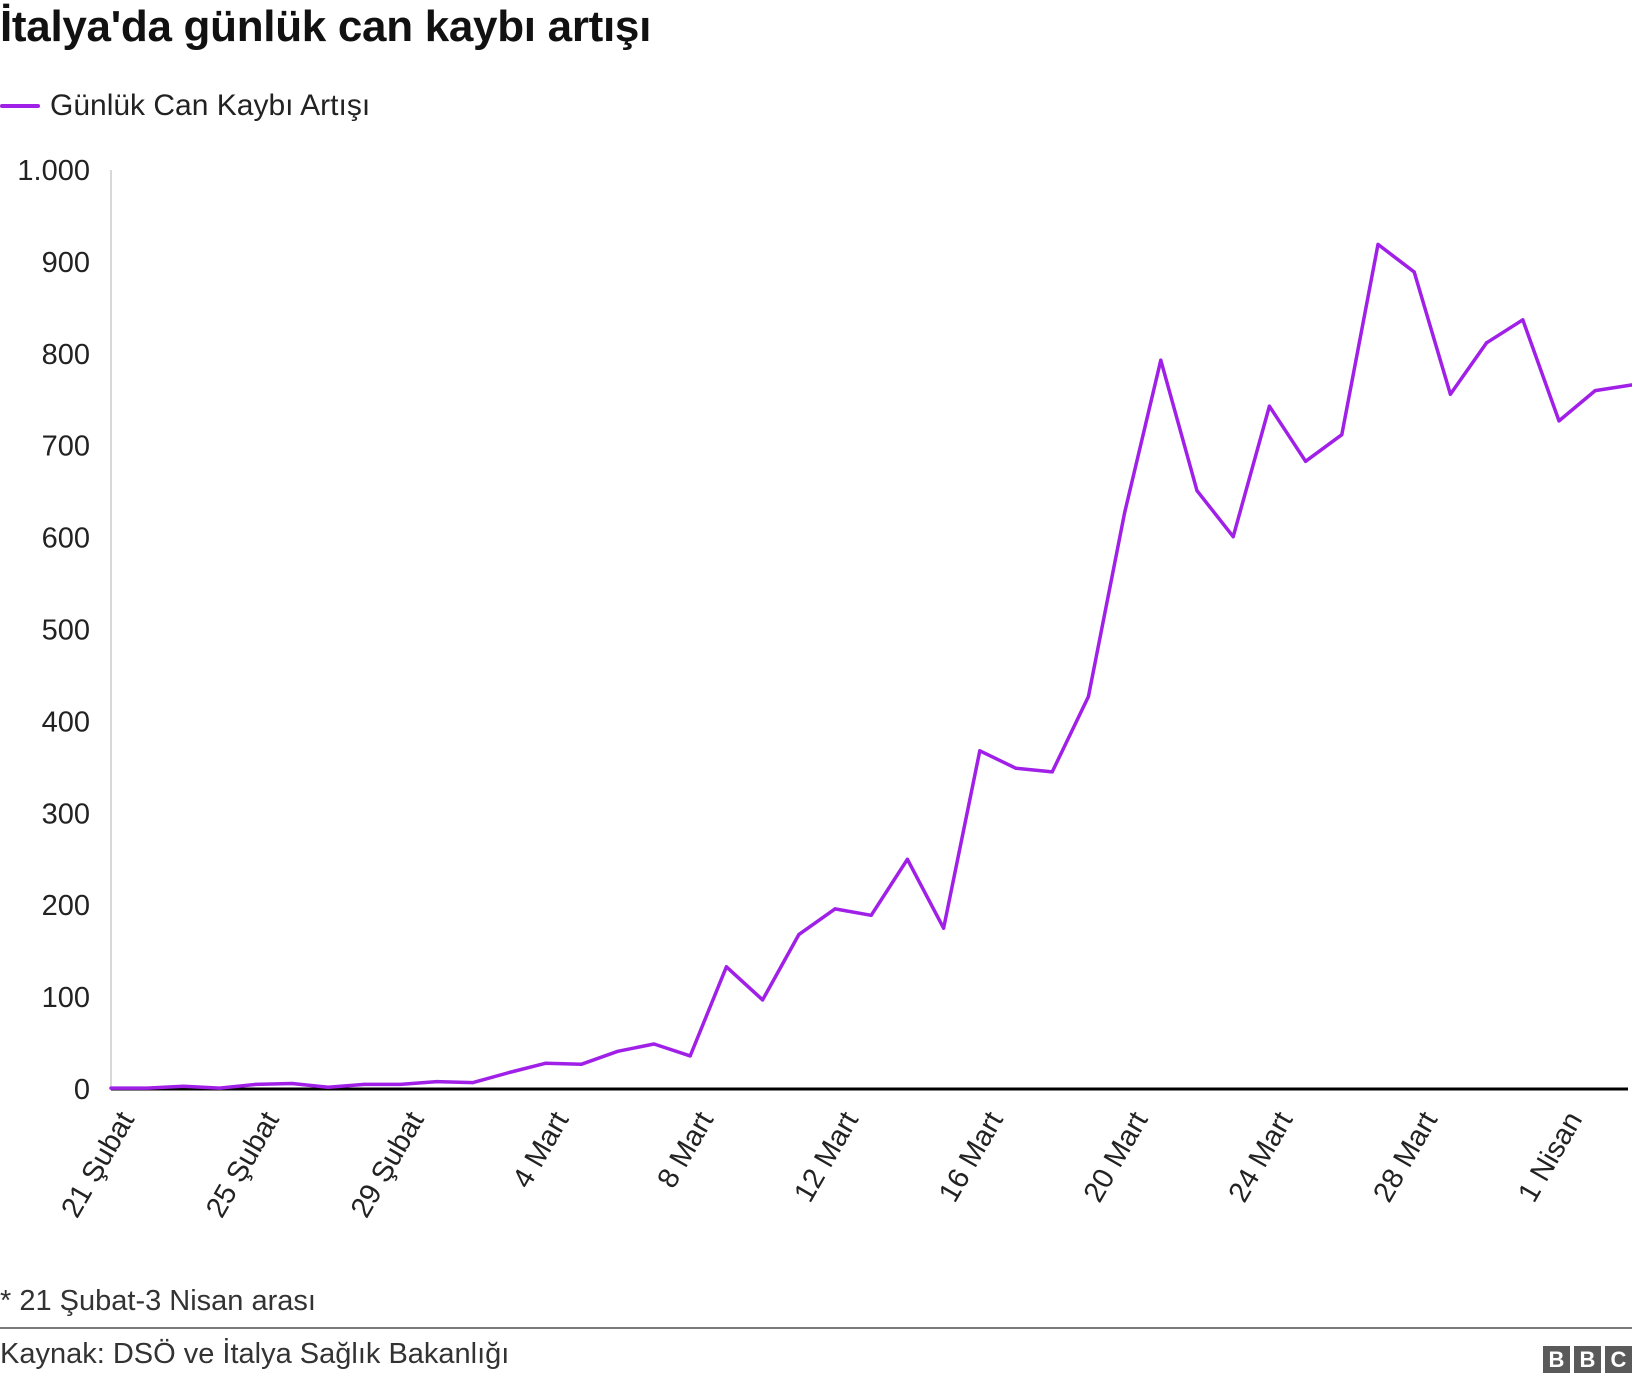  Describe the element at coordinates (98, 1165) in the screenshot. I see `x-tick-label: 21 Şubat` at that location.